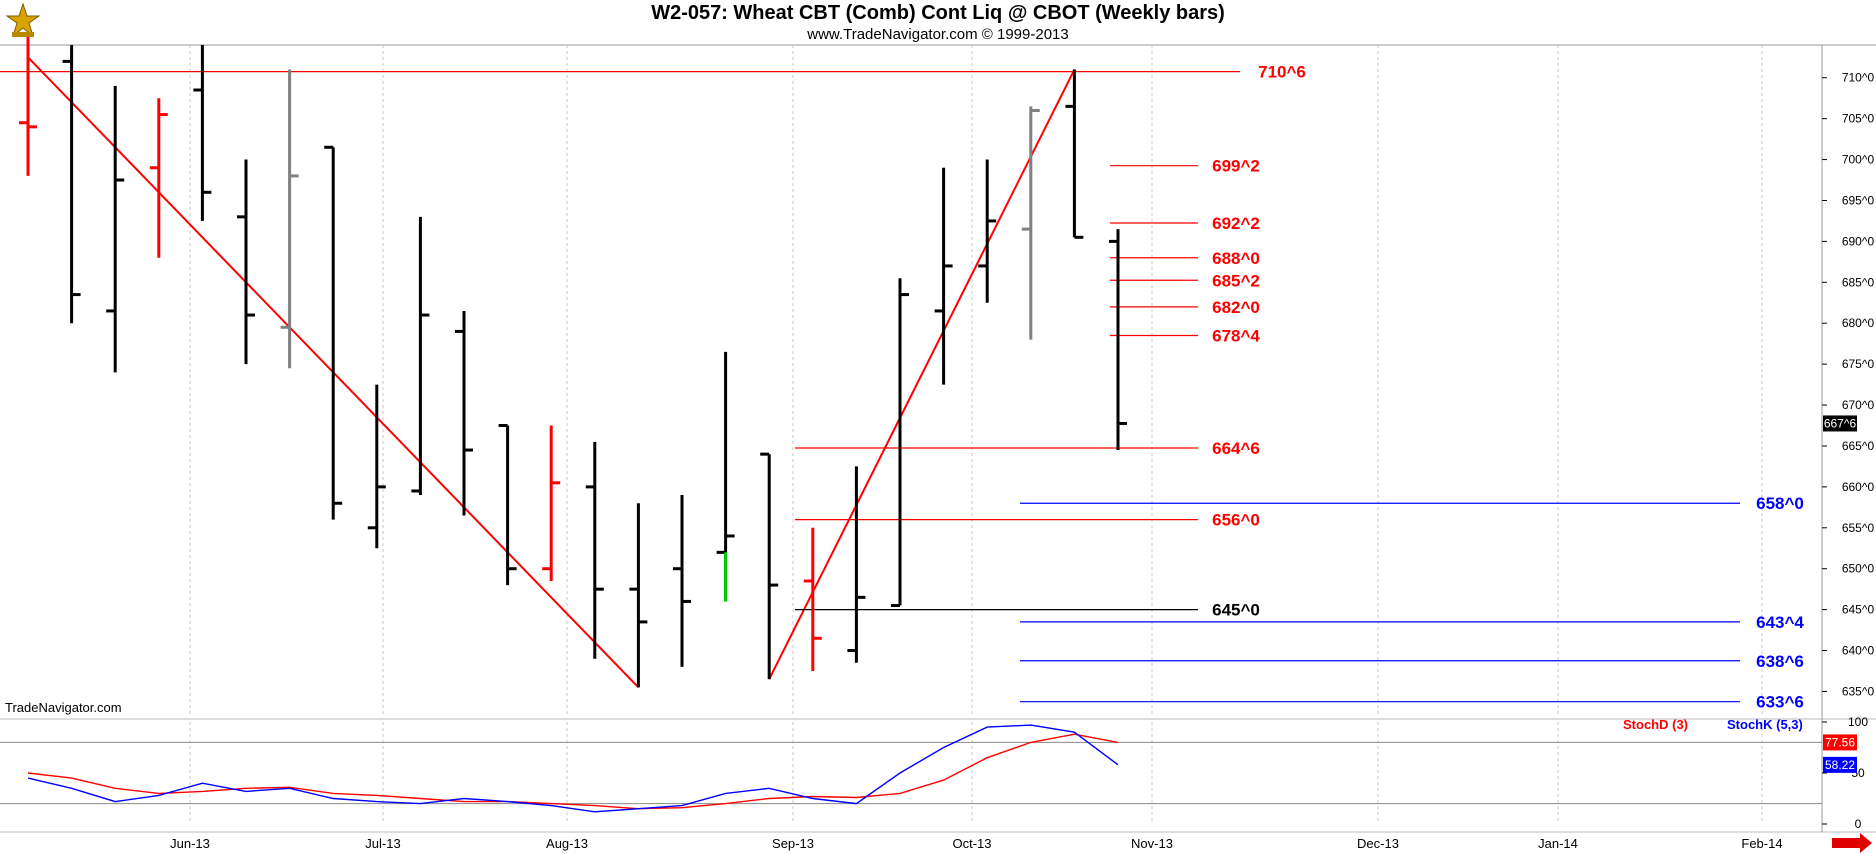  What do you see at coordinates (1761, 843) in the screenshot?
I see `x-tick-label: Feb-14` at bounding box center [1761, 843].